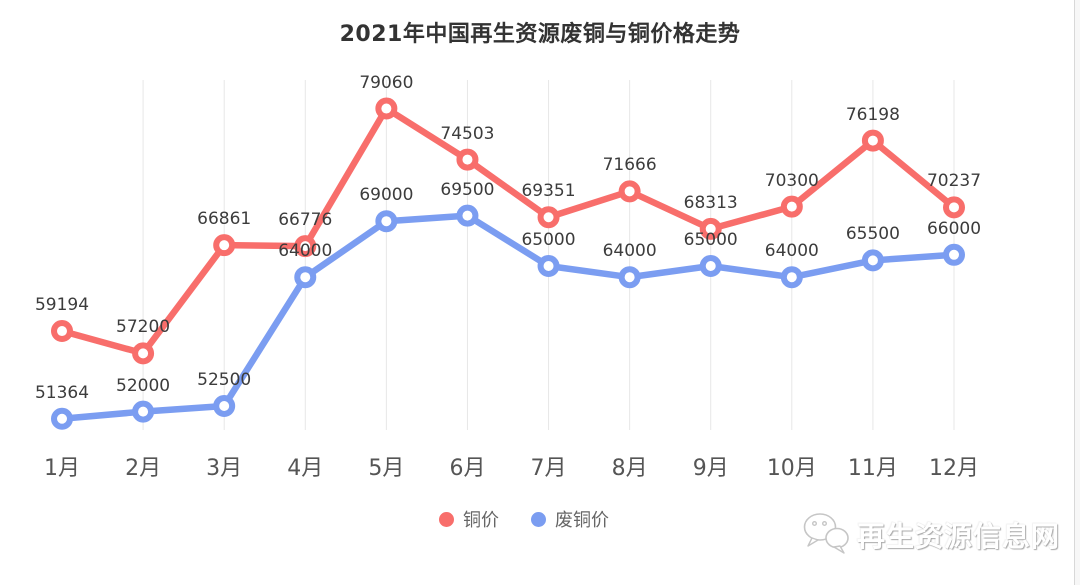  I want to click on x-axis-label: 9月, so click(710, 468).